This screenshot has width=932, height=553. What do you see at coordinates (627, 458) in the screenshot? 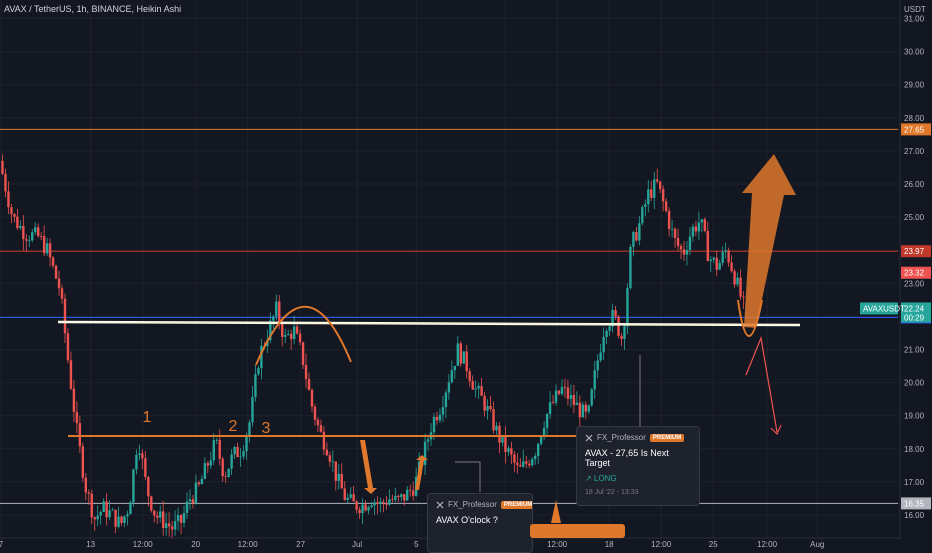
I see `idea-title: AVAX - 27,65 Is Next Target` at bounding box center [627, 458].